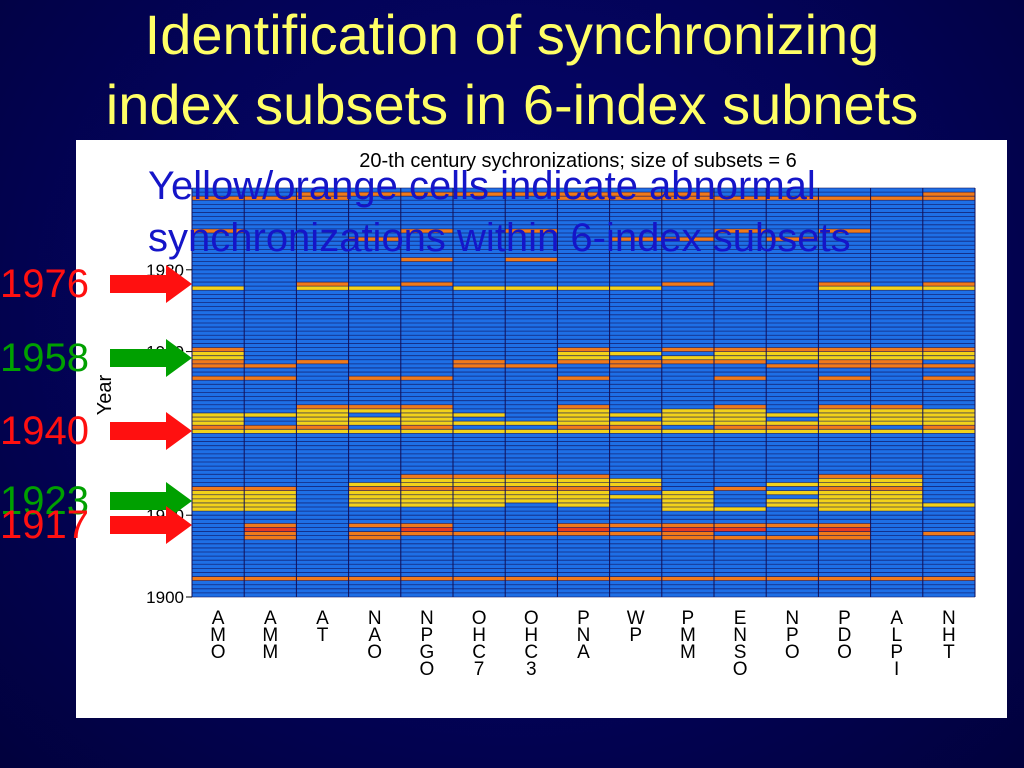 The width and height of the screenshot is (1024, 768). I want to click on x-column-label: I, so click(896, 669).